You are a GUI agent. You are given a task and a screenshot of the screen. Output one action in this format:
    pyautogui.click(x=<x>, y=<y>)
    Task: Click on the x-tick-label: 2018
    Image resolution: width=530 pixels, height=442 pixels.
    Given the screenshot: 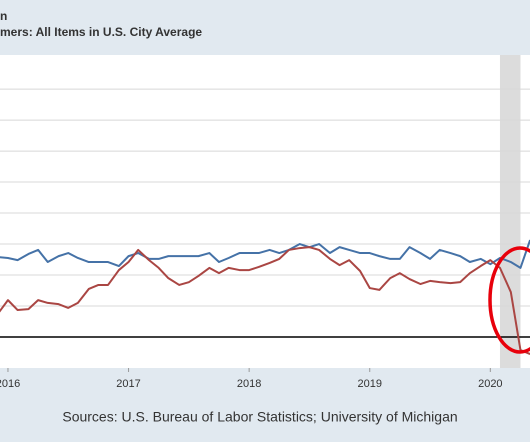 What is the action you would take?
    pyautogui.click(x=249, y=384)
    